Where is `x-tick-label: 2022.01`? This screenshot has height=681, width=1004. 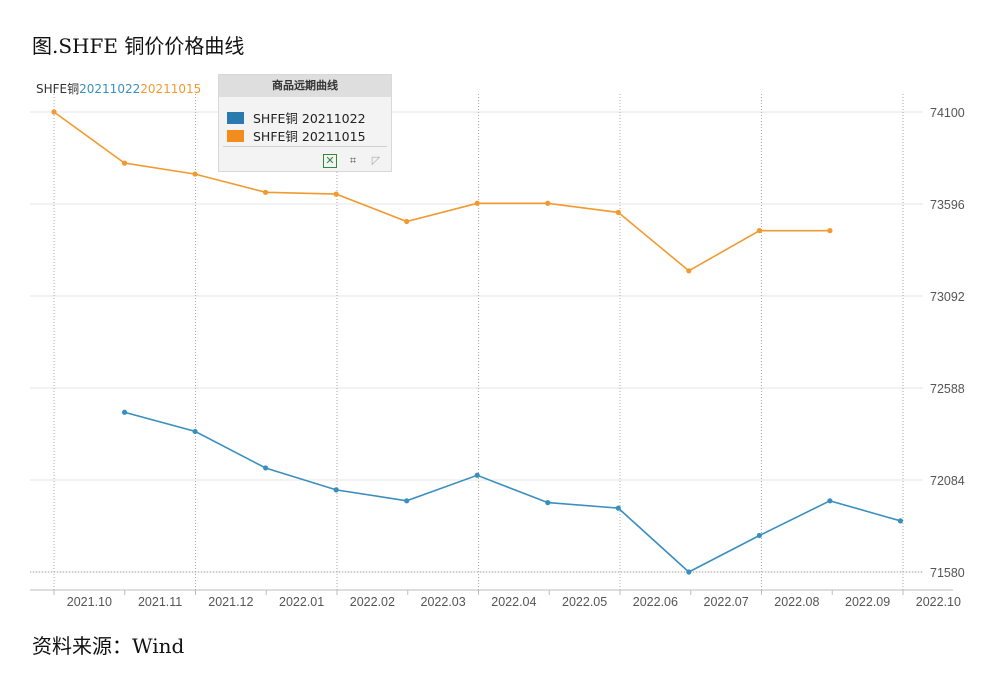
x-tick-label: 2022.01 is located at coordinates (301, 602).